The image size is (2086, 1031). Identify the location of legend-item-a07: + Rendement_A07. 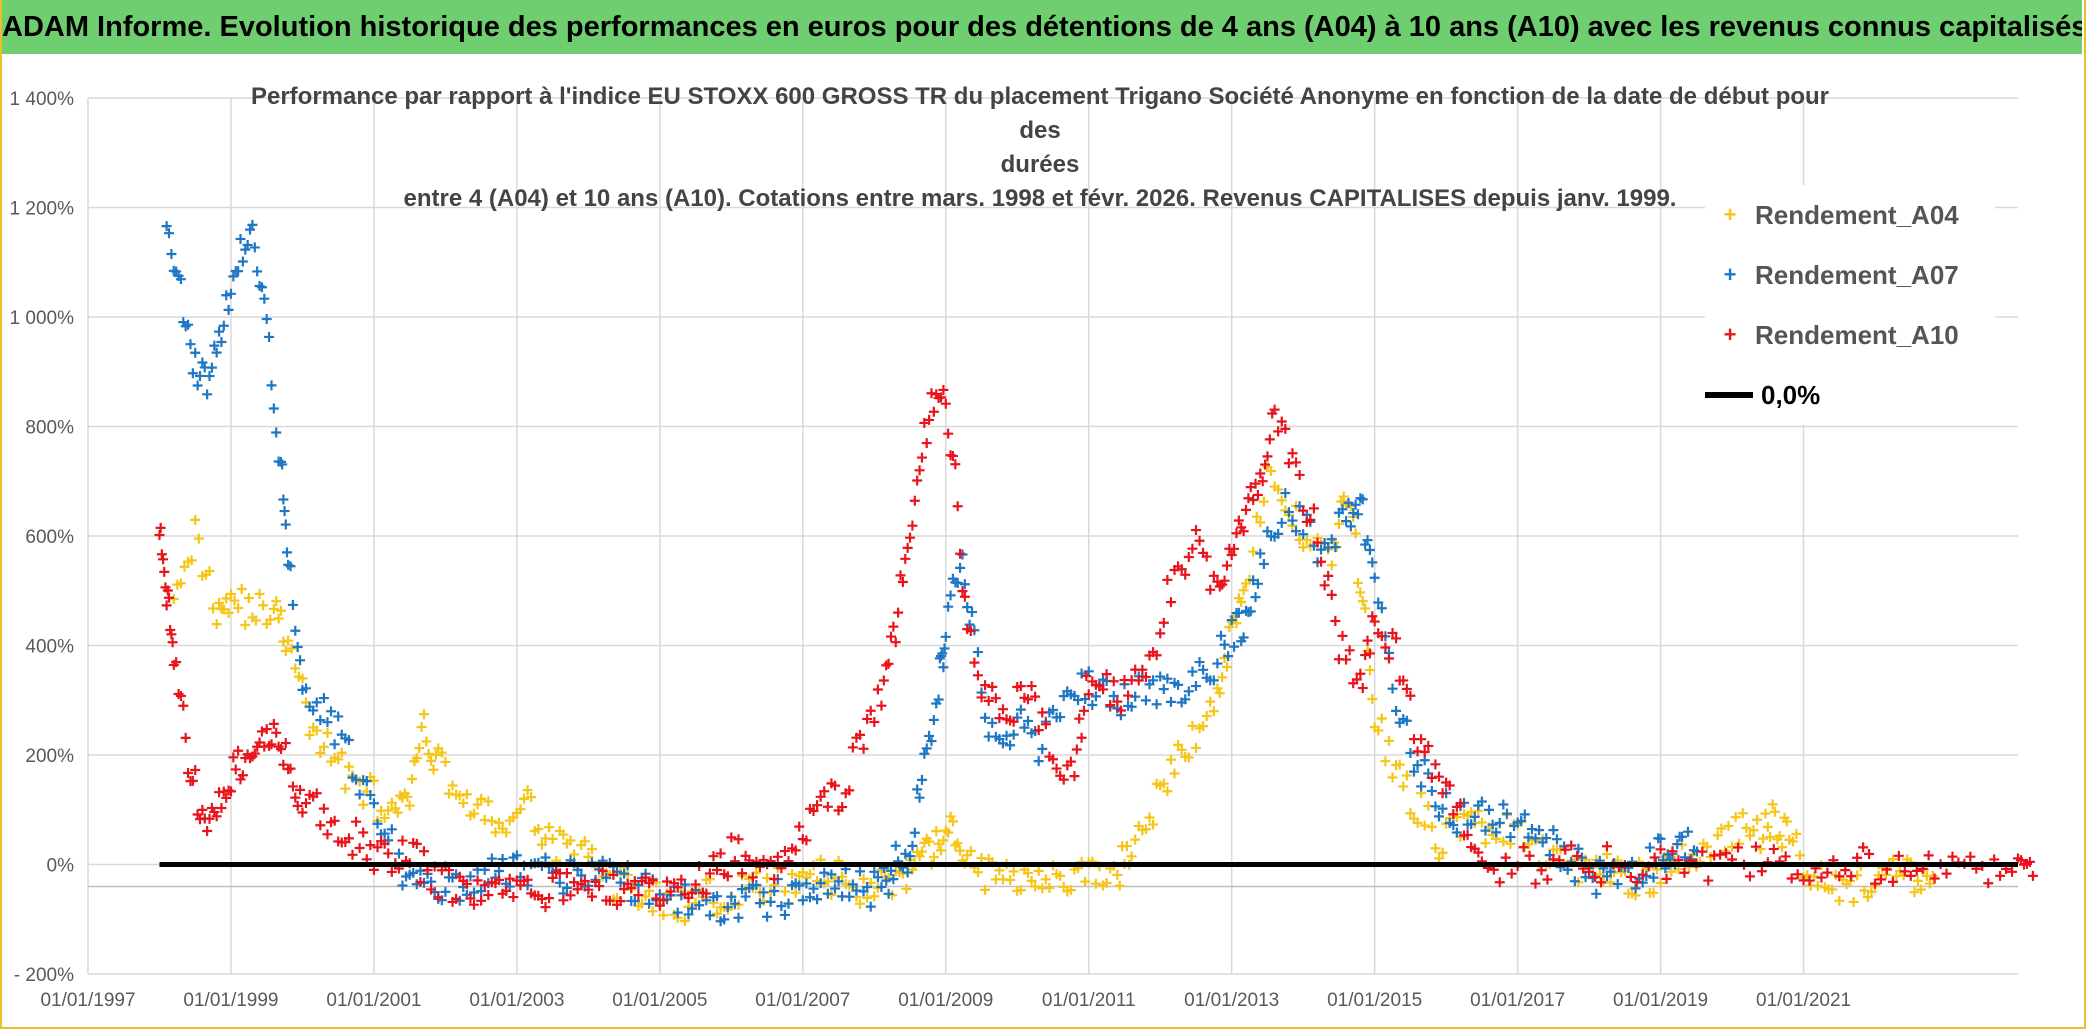
(1850, 275).